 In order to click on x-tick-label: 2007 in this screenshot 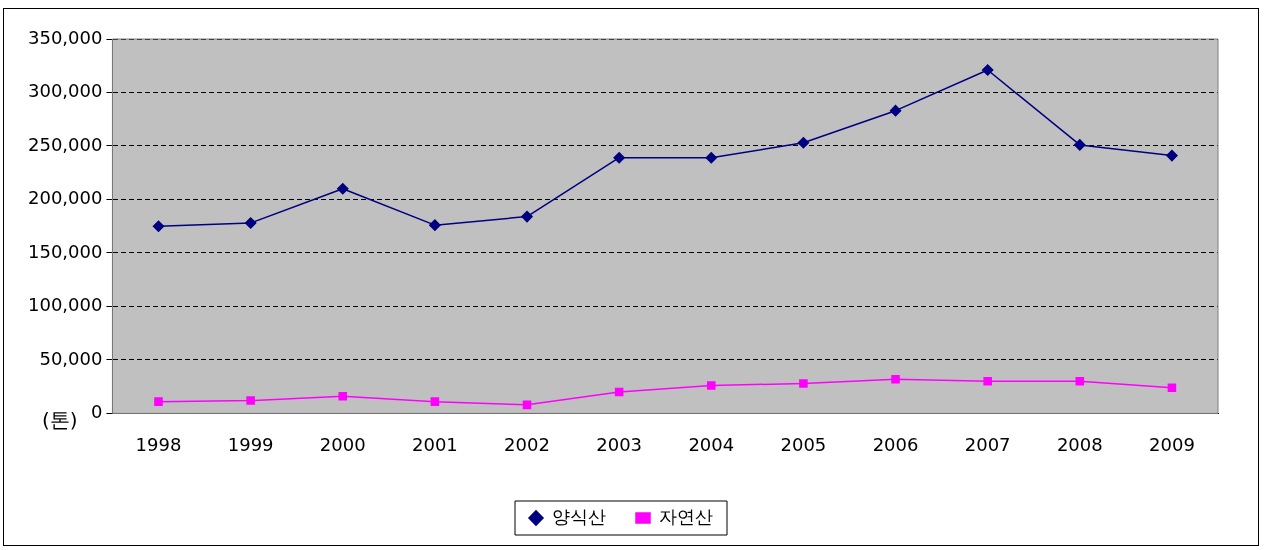, I will do `click(987, 444)`.